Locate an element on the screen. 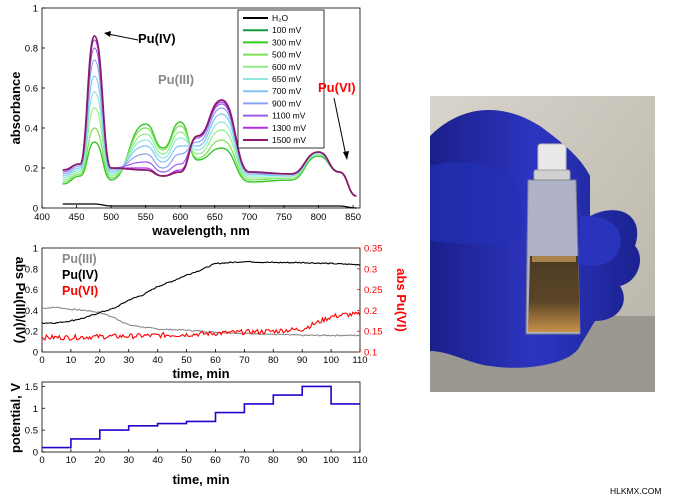 The height and width of the screenshot is (498, 673). potential-y-axis-label: potential, V is located at coordinates (15, 418).